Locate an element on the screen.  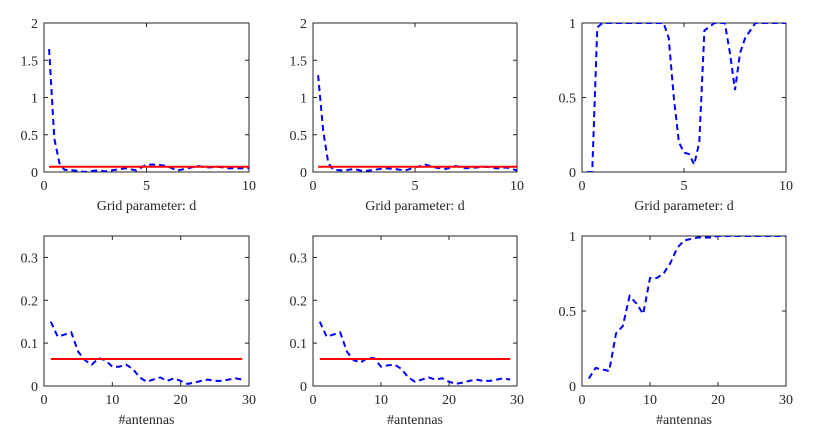
subplot-6: 0 10 20 30 0 0.5 1 #antennas is located at coordinates (676, 329).